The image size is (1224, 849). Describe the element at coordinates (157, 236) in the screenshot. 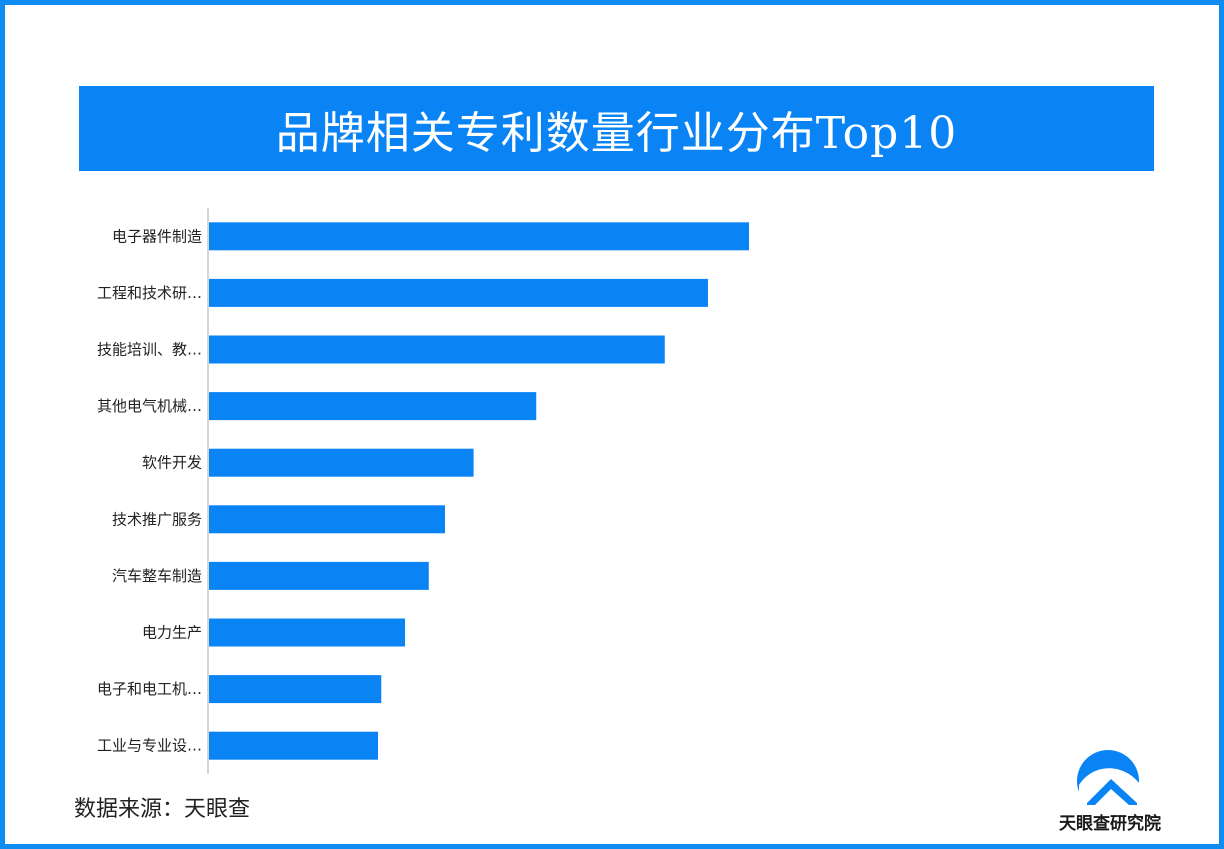

I see `category-label: 电子器件制造` at that location.